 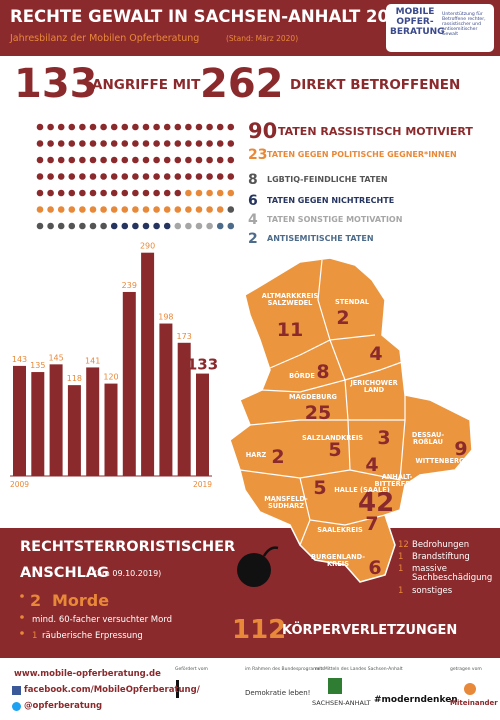 I want to click on affected-label: DIREKT BETROFFENEN, so click(x=375, y=85).